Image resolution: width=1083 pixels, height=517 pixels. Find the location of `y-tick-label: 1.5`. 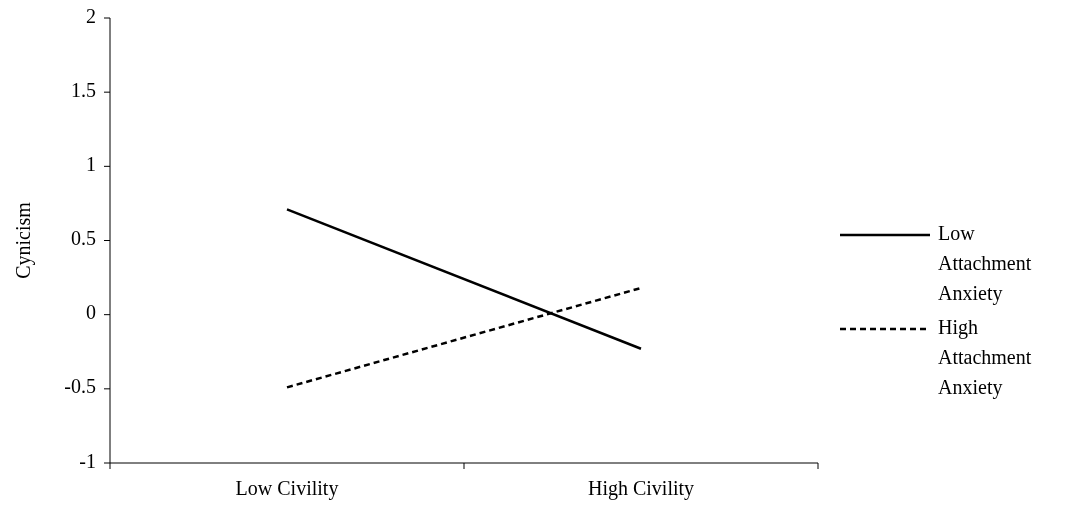

y-tick-label: 1.5 is located at coordinates (83, 89).